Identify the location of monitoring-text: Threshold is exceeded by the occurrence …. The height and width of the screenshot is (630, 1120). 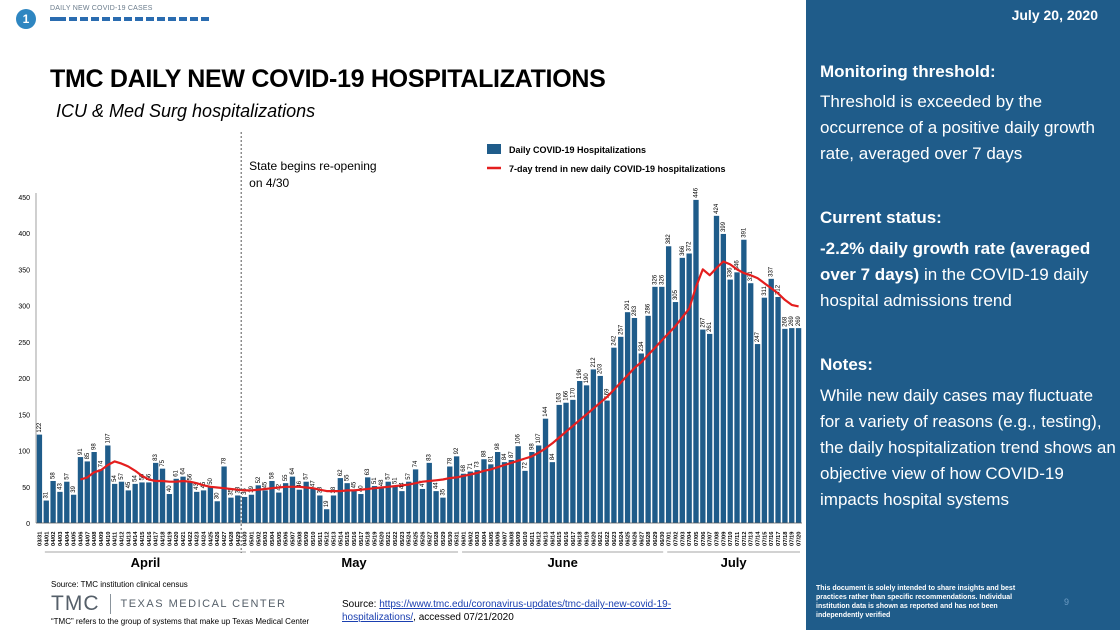
(957, 127).